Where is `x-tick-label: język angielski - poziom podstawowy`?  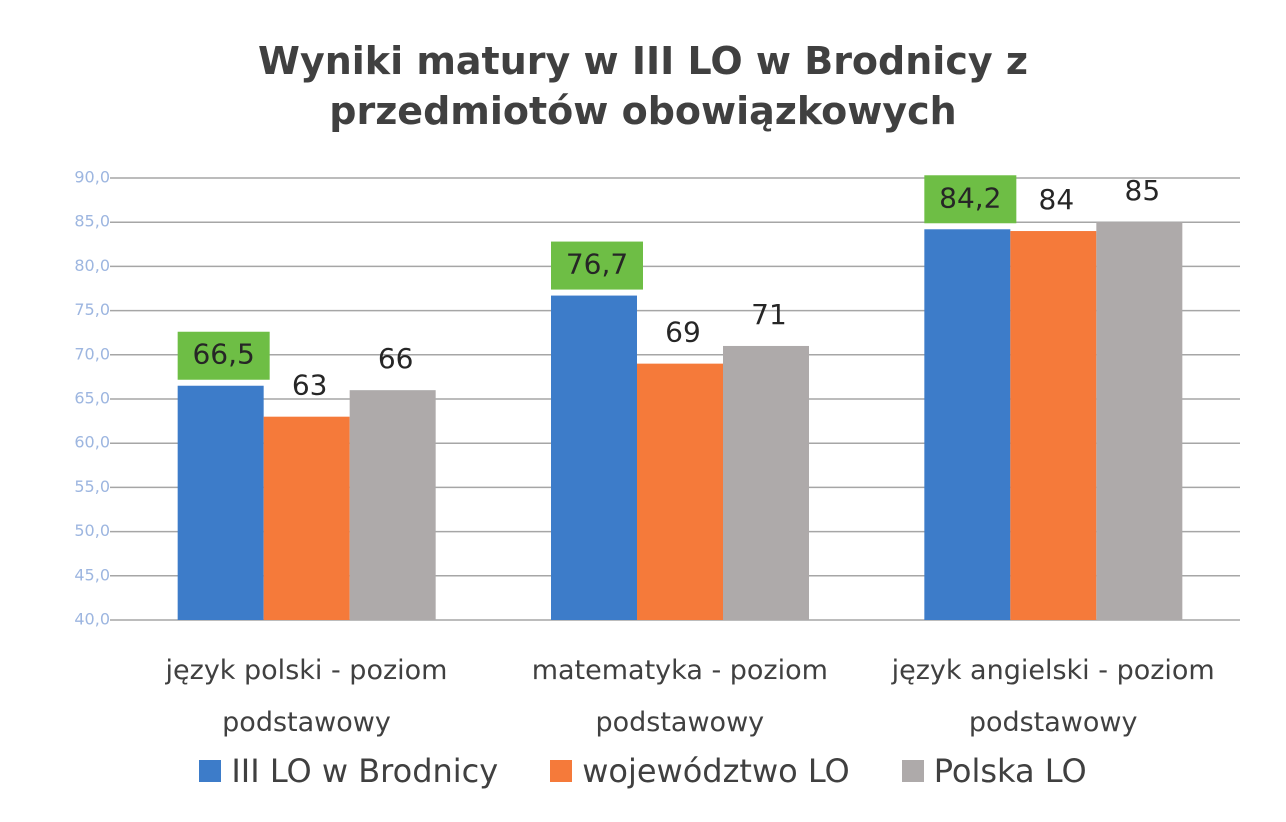 x-tick-label: język angielski - poziom podstawowy is located at coordinates (1053, 696).